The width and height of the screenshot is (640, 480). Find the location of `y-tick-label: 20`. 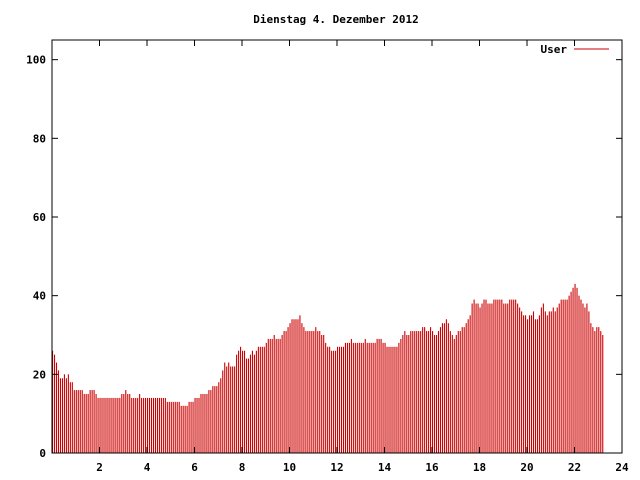

y-tick-label: 20 is located at coordinates (39, 374).